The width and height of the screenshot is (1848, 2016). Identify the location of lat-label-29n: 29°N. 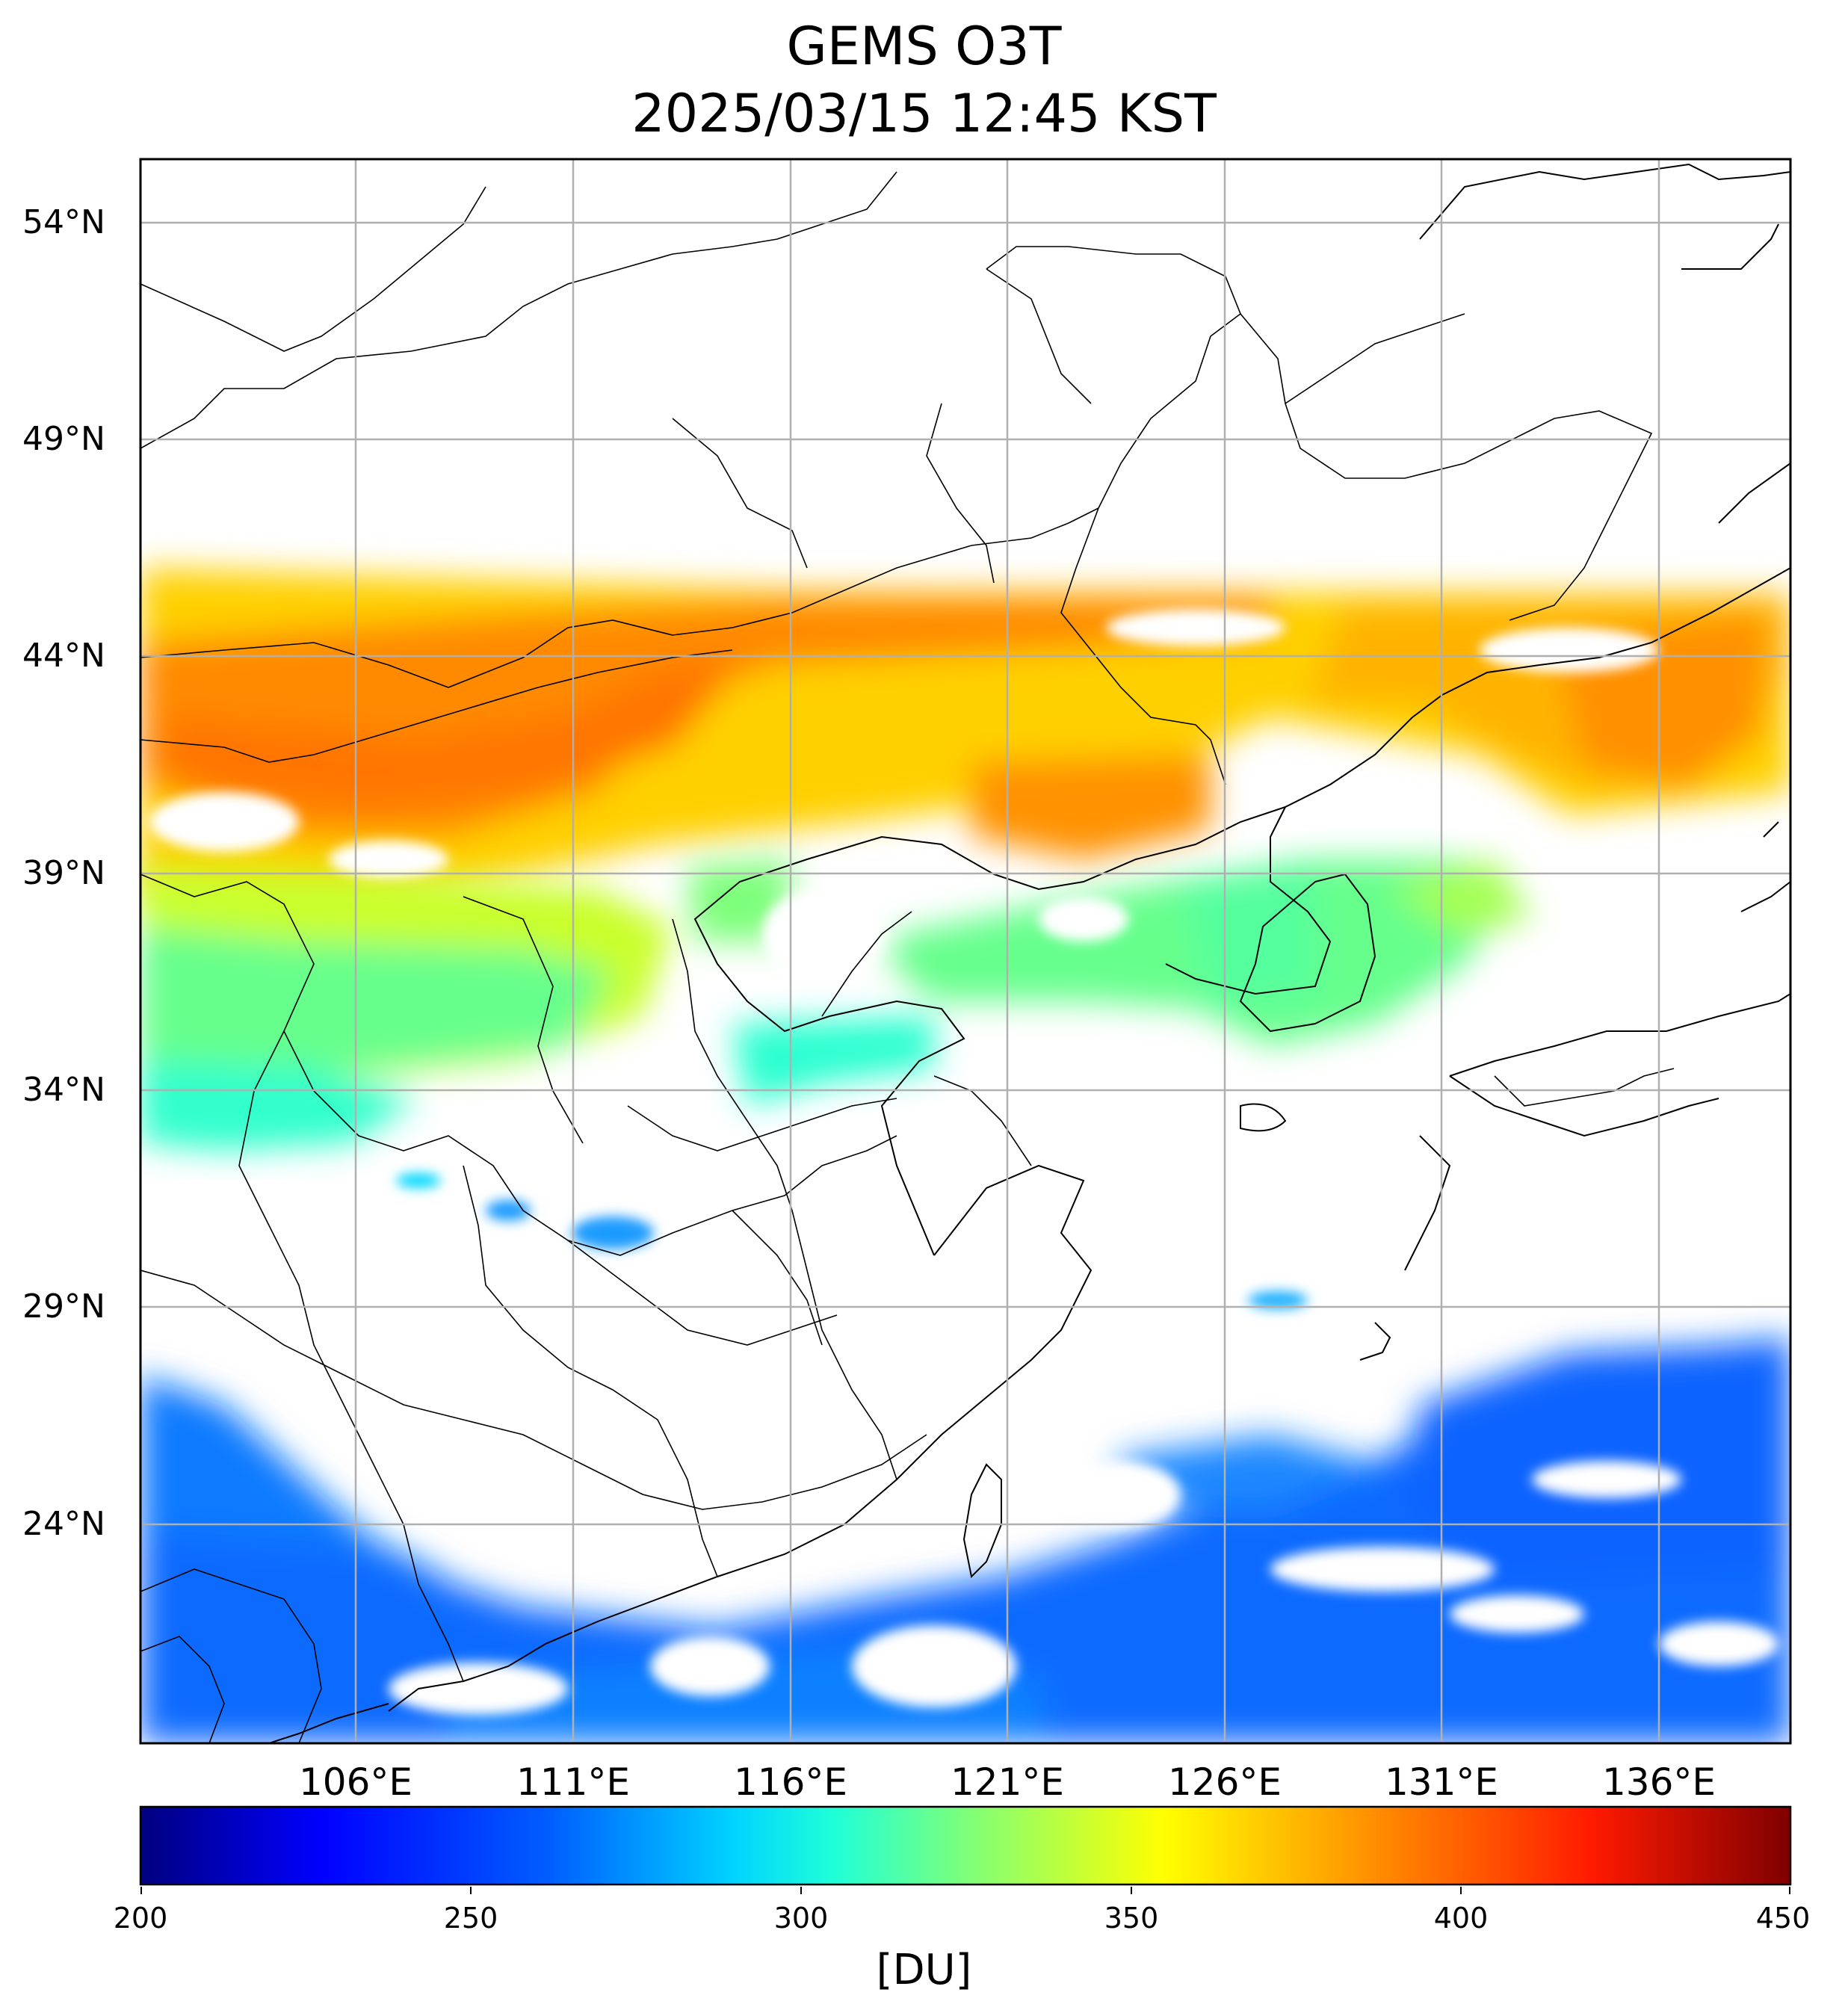
(64, 1306).